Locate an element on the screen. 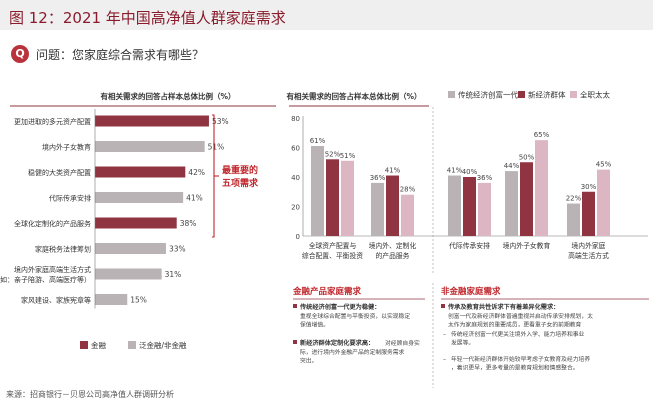  left-box-para2-line: 对经顾自身实 is located at coordinates (402, 343).